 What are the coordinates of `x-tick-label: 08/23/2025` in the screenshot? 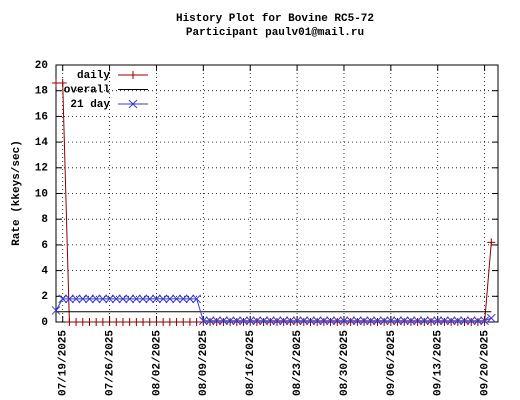 It's located at (298, 363).